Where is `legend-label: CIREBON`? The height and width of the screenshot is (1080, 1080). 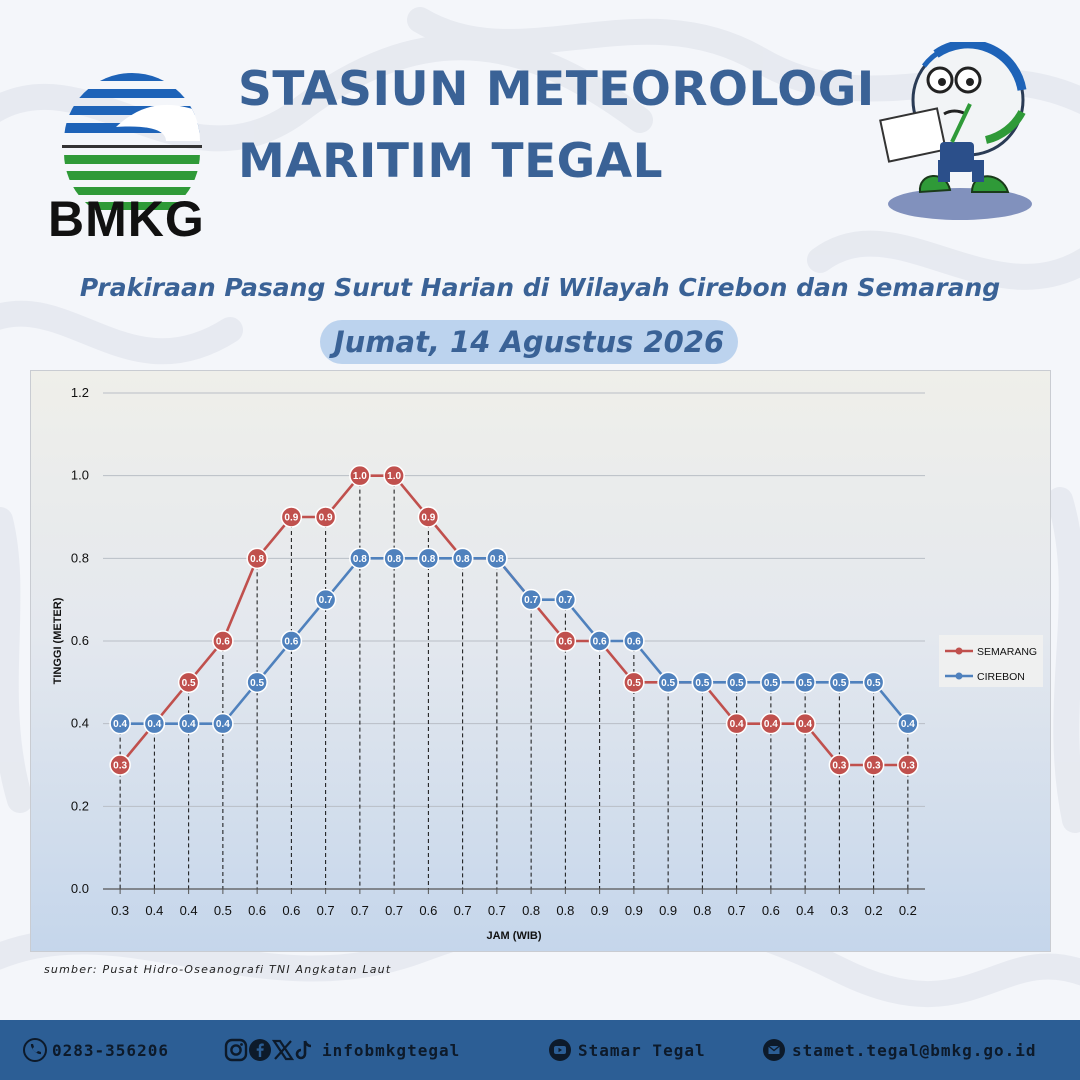
legend-label: CIREBON is located at coordinates (1001, 677).